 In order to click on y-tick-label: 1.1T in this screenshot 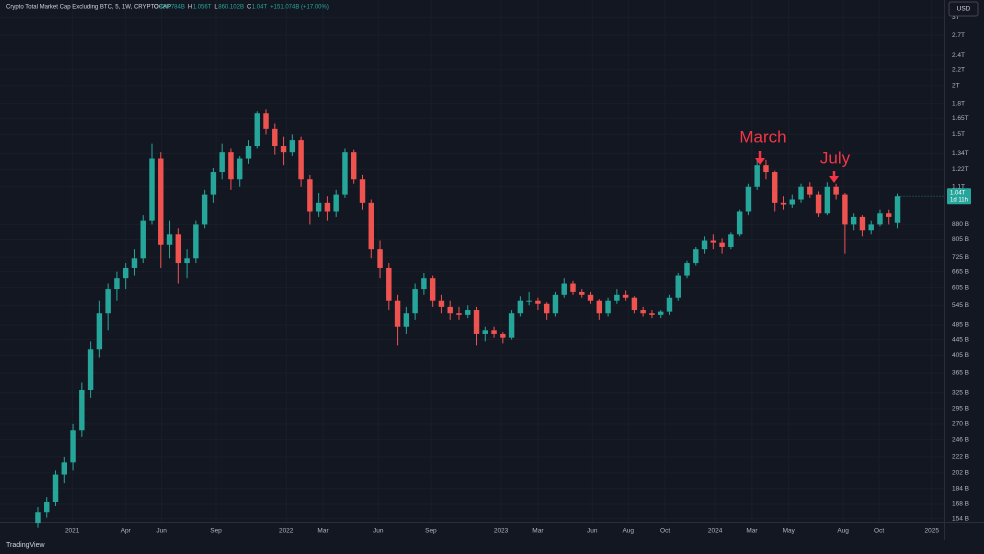, I will do `click(958, 186)`.